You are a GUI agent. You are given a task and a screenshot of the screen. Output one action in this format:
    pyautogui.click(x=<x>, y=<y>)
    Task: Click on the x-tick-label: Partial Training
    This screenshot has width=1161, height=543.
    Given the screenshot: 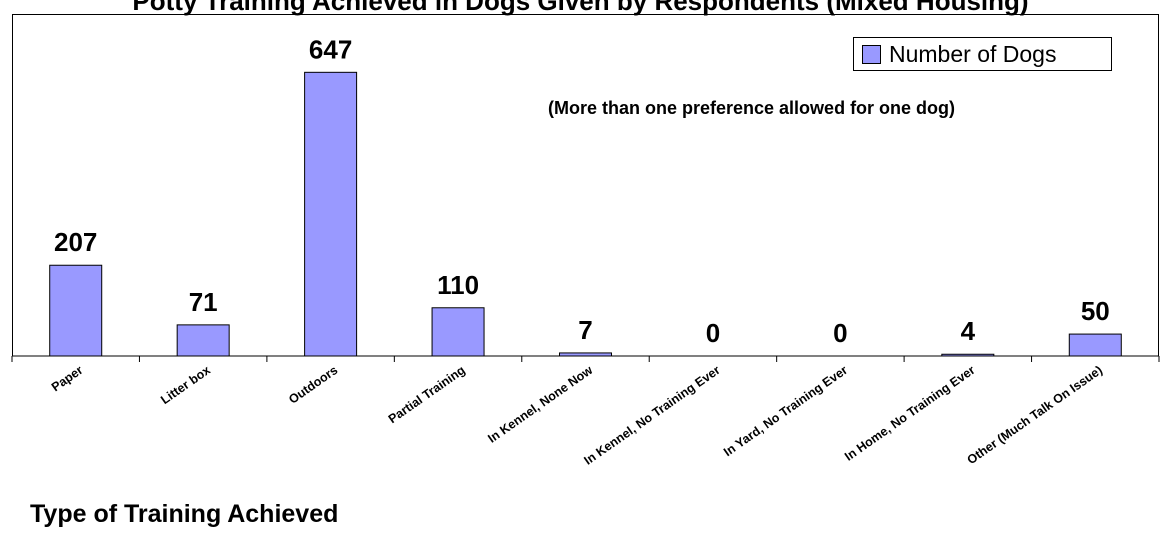 What is the action you would take?
    pyautogui.click(x=427, y=394)
    